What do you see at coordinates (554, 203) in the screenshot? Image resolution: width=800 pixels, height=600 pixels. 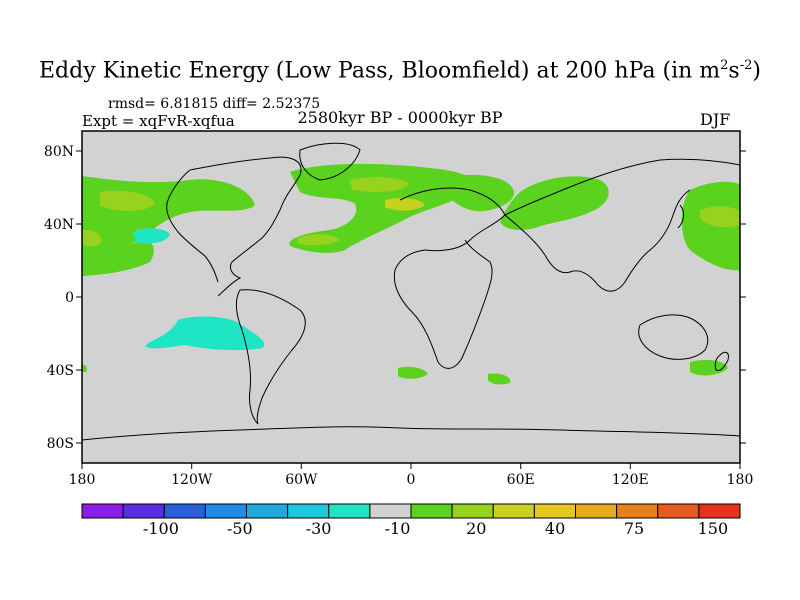 I see `anomaly-eurasia-central` at bounding box center [554, 203].